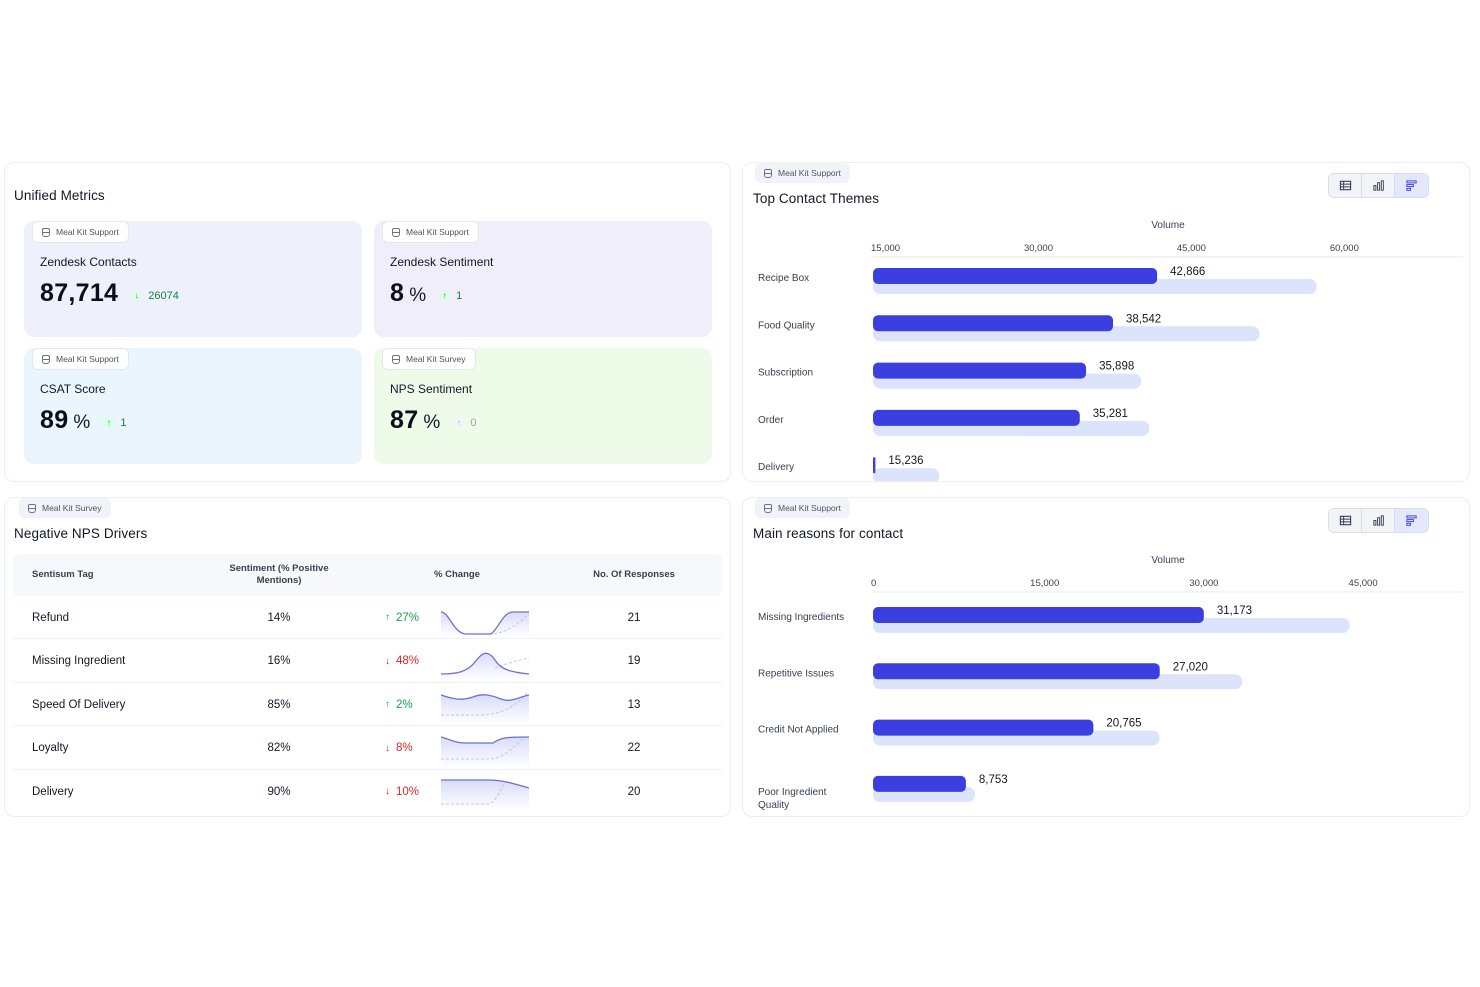 This screenshot has width=1480, height=987. Describe the element at coordinates (51, 617) in the screenshot. I see `tag-cell: Refund` at that location.